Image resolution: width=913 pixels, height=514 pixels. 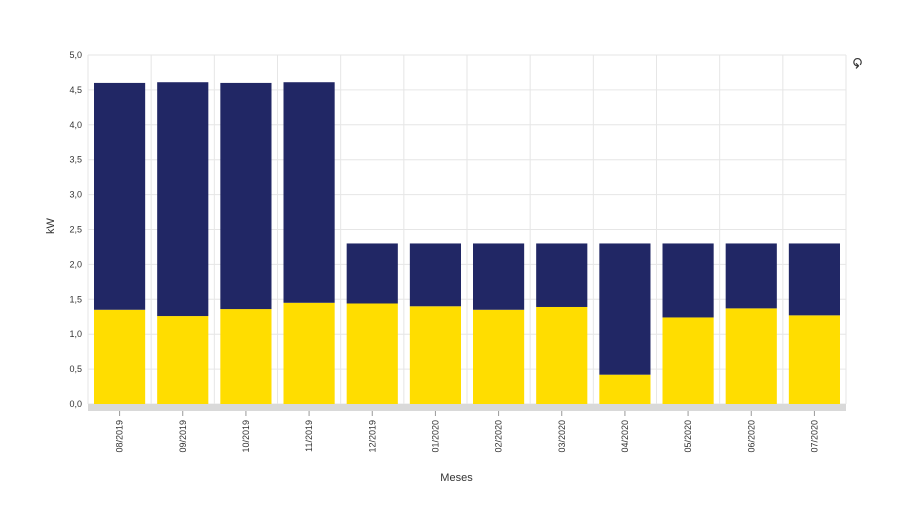 I want to click on zoom-reset-icon: ⟲, so click(x=857, y=63).